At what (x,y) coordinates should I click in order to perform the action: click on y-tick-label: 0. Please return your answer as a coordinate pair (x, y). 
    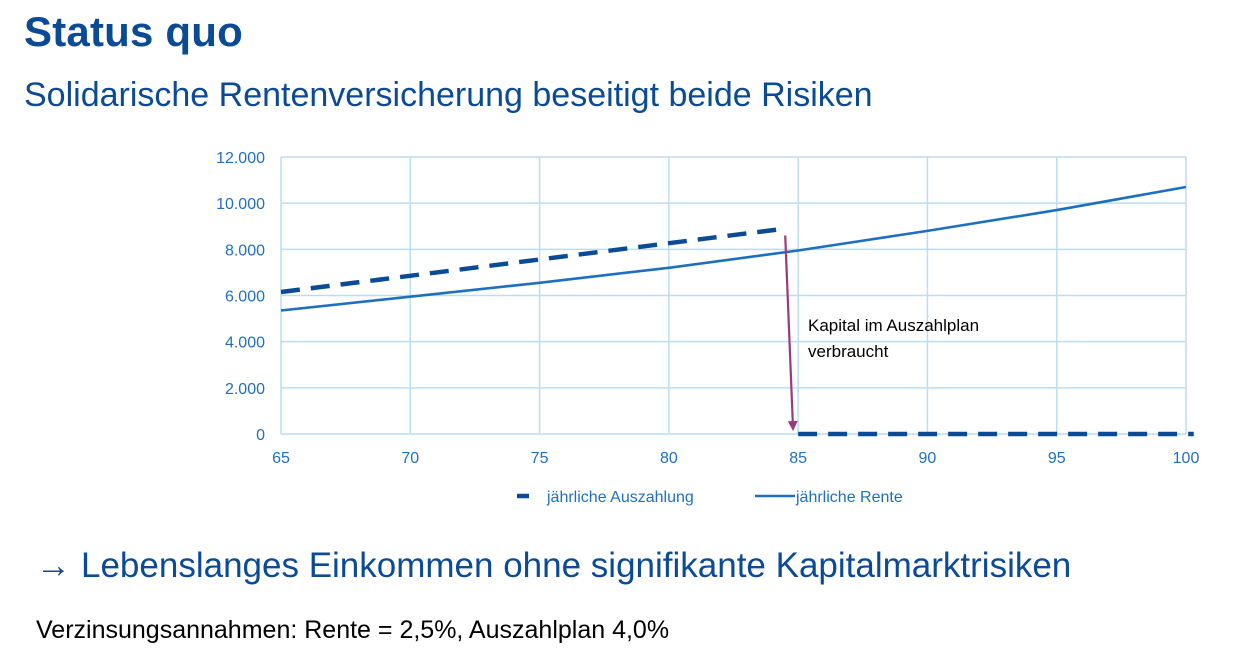
    Looking at the image, I should click on (260, 435).